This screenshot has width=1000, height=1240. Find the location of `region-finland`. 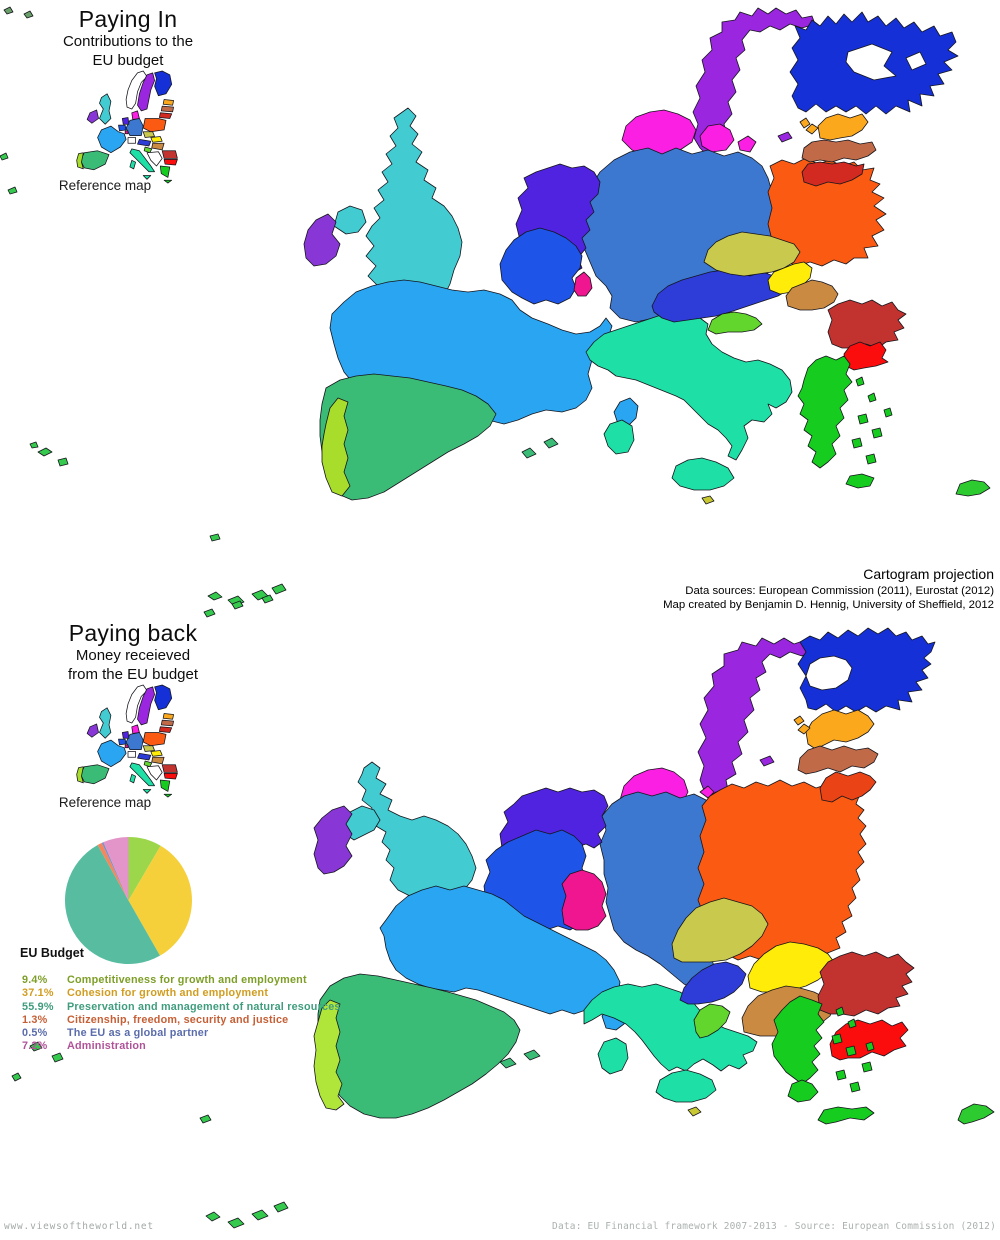

region-finland is located at coordinates (163, 83).